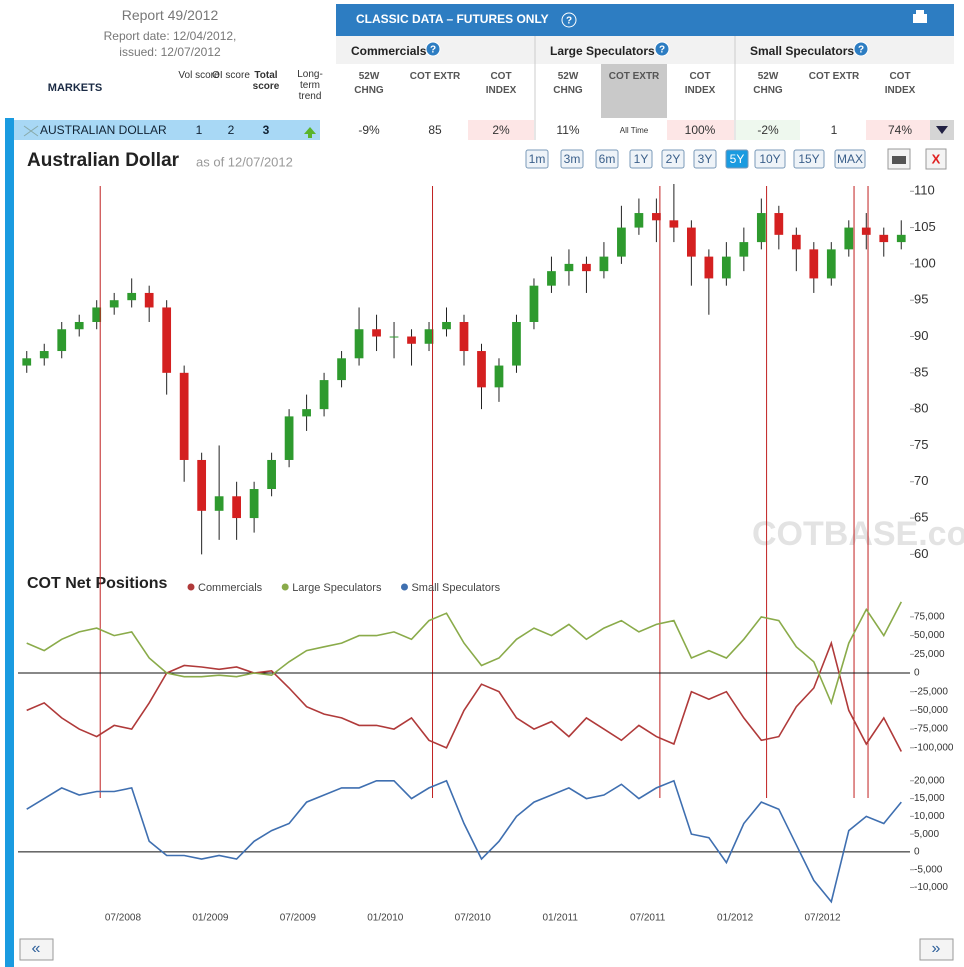  I want to click on range-label: 15Y, so click(808, 159).